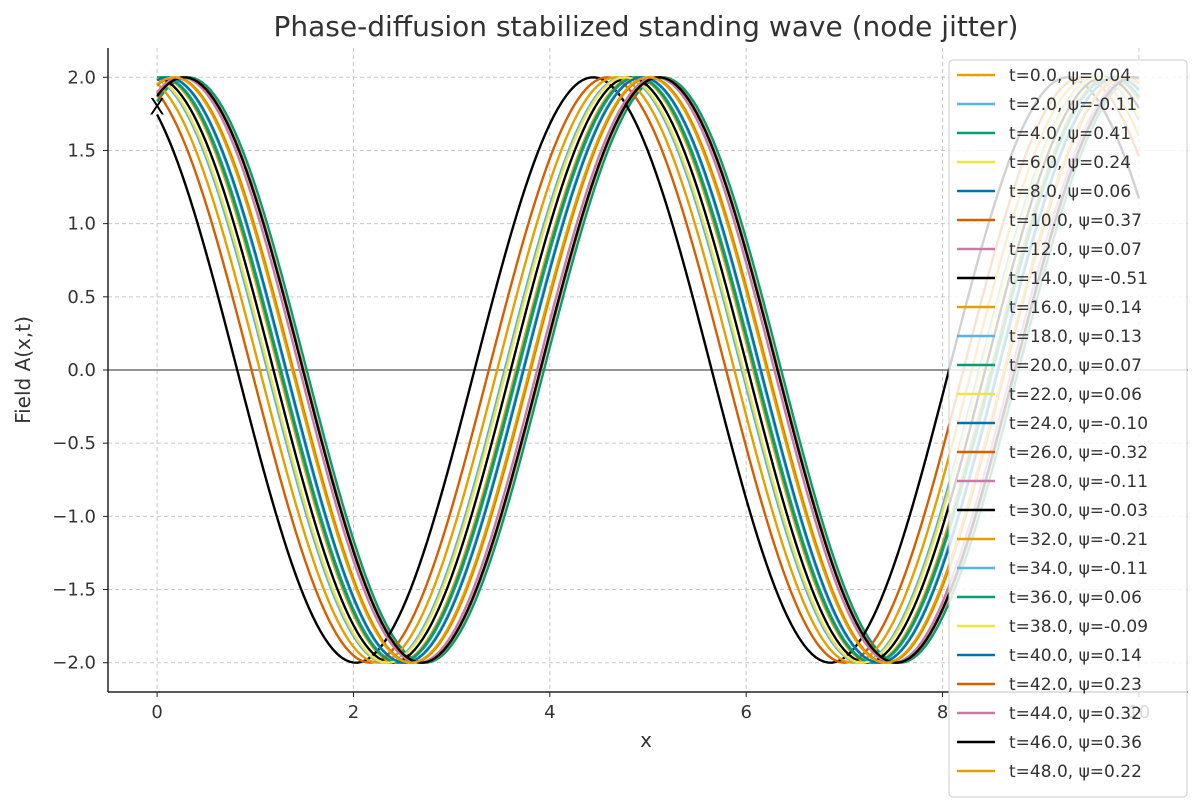 This screenshot has height=807, width=1200. I want to click on legend-entry-0: t=0.0, ψ=0.04, so click(1070, 76).